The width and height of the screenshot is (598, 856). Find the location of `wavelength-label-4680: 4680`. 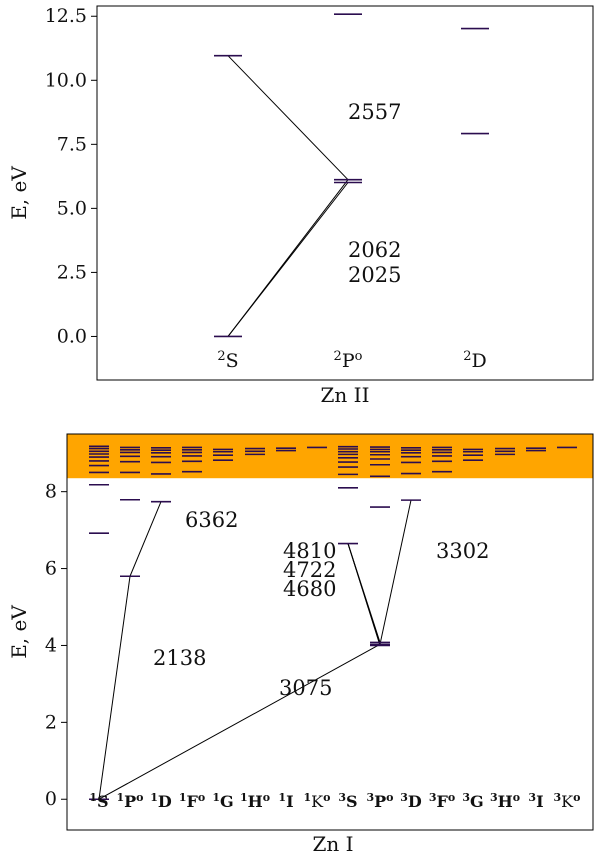

wavelength-label-4680: 4680 is located at coordinates (309, 589).